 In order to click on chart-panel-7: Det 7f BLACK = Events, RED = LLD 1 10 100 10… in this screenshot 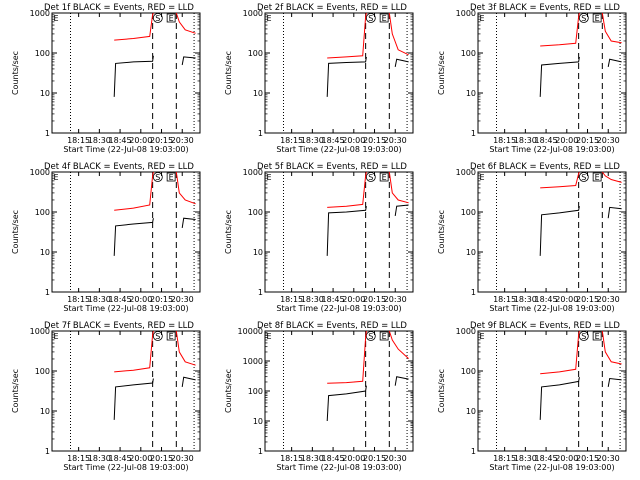, I will do `click(106, 396)`.